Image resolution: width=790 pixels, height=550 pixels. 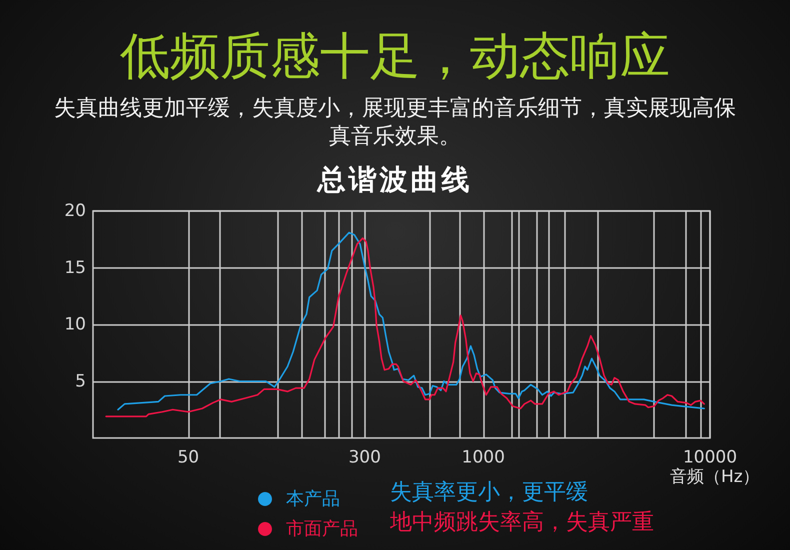 What do you see at coordinates (80, 381) in the screenshot?
I see `y-tick-label: 5` at bounding box center [80, 381].